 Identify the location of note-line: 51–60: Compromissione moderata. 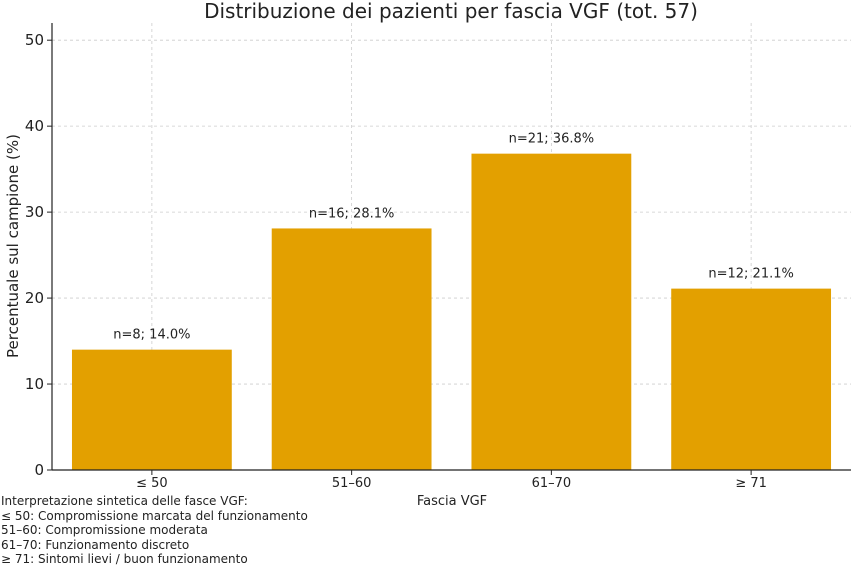
(104, 530).